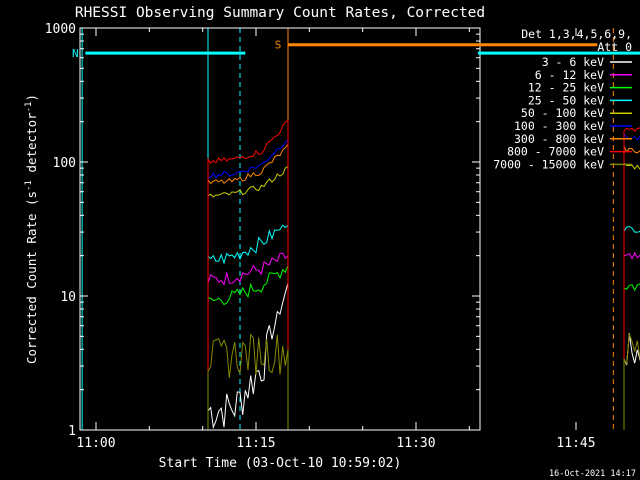  Describe the element at coordinates (68, 297) in the screenshot. I see `y-tick-label: 10` at that location.